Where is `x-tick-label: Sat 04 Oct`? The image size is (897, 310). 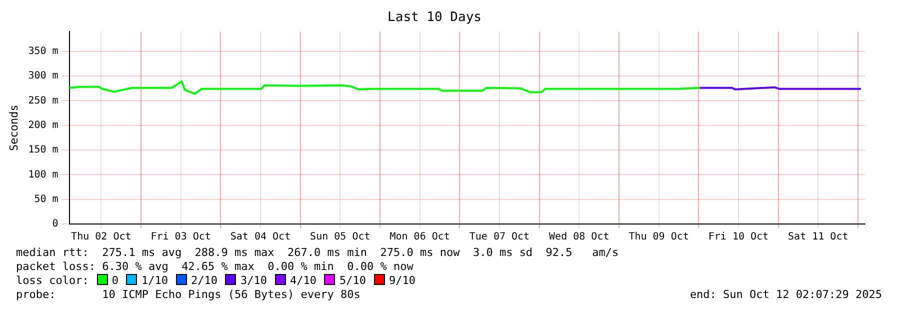
x-tick-label: Sat 04 Oct is located at coordinates (260, 237).